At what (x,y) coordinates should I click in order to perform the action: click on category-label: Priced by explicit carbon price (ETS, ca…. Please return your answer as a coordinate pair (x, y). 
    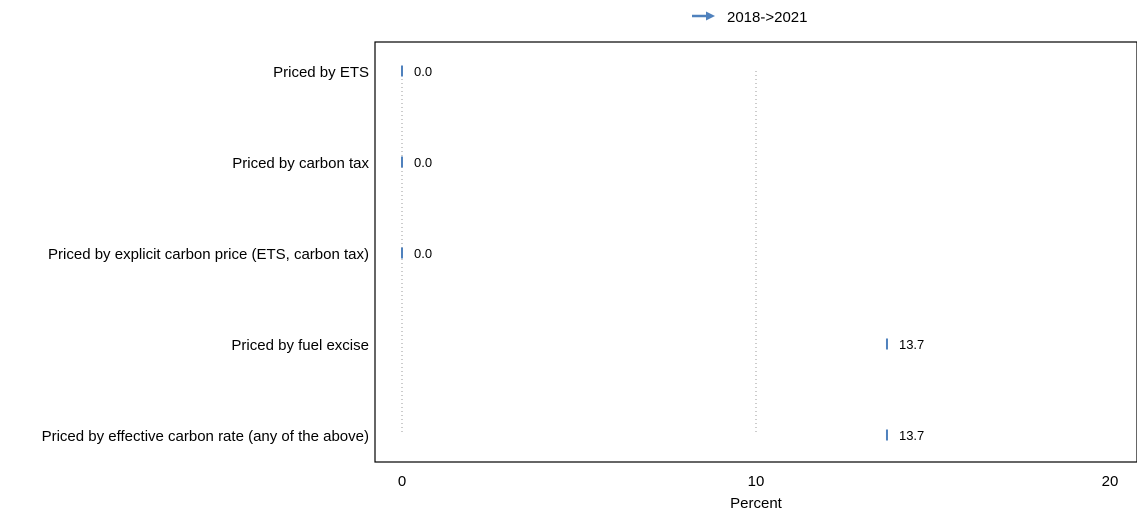
    Looking at the image, I should click on (208, 254).